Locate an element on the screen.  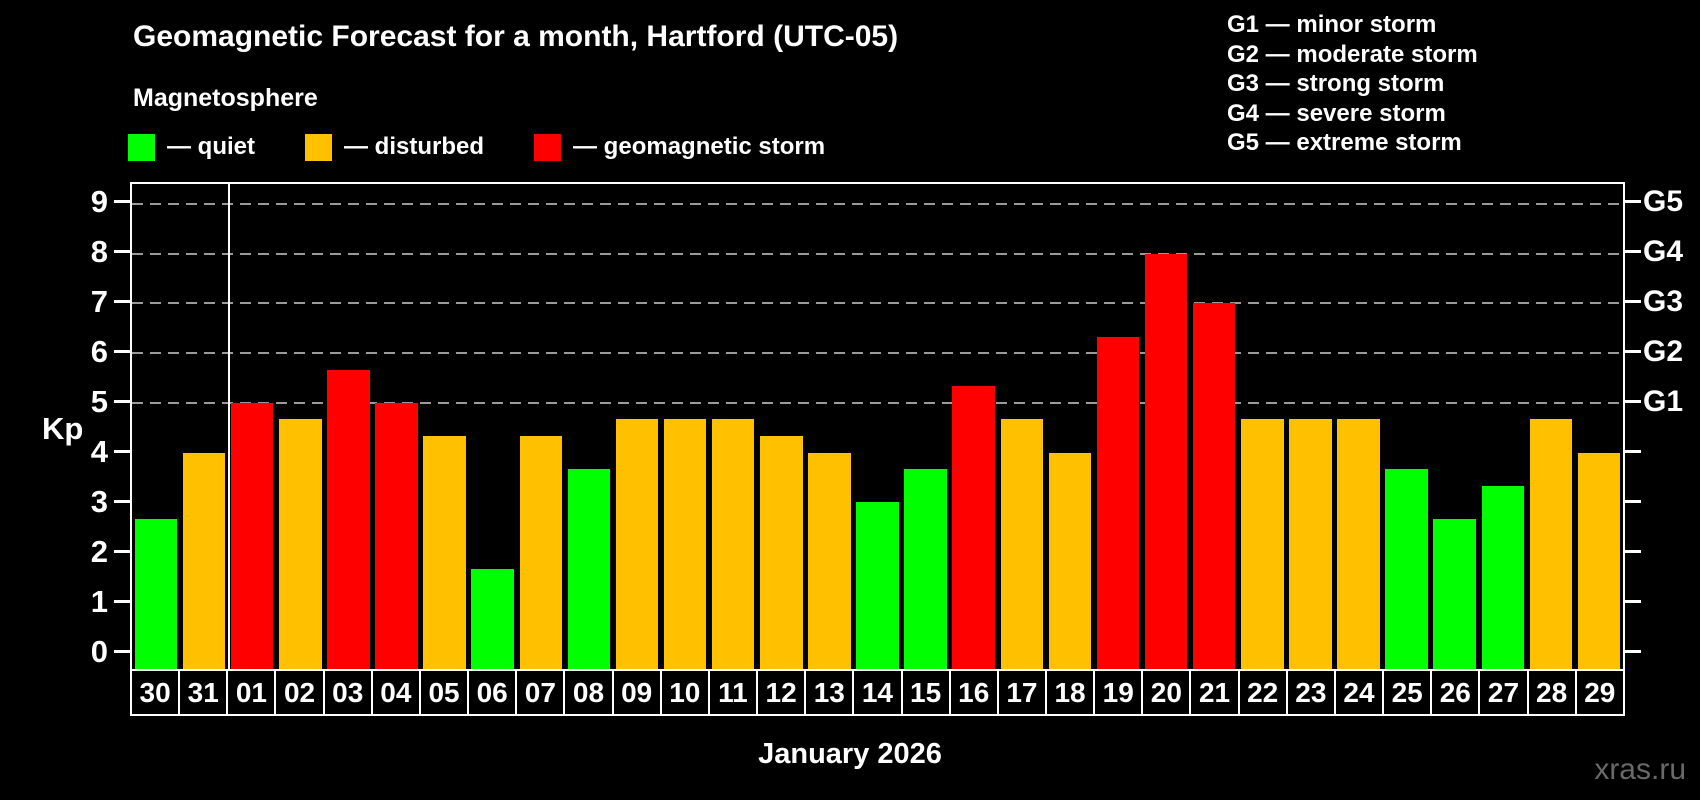
g-legend-line-g1: G1 — minor storm is located at coordinates (1332, 24).